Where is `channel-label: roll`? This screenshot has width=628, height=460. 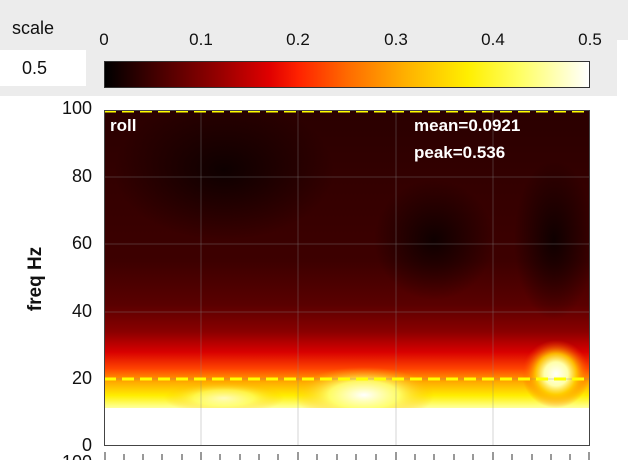 channel-label: roll is located at coordinates (123, 125).